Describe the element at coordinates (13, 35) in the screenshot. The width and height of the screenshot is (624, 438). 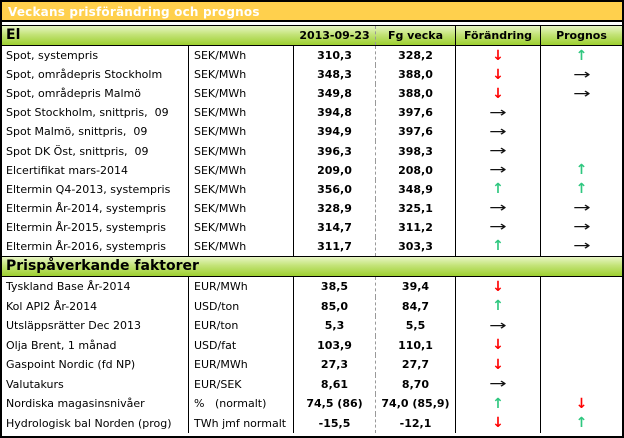
I see `section-title-el: El` at that location.